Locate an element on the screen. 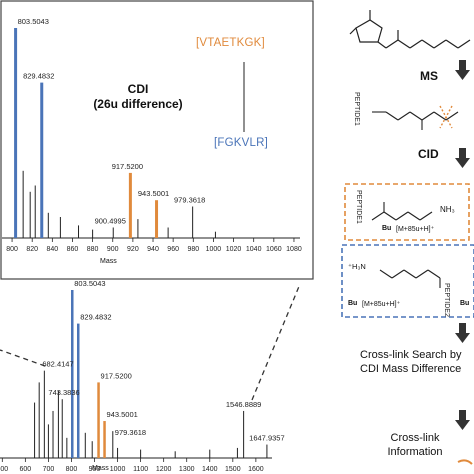 Image resolution: width=474 pixels, height=474 pixels. ms-peptide-label: PEPTIDE1 is located at coordinates (356, 109).